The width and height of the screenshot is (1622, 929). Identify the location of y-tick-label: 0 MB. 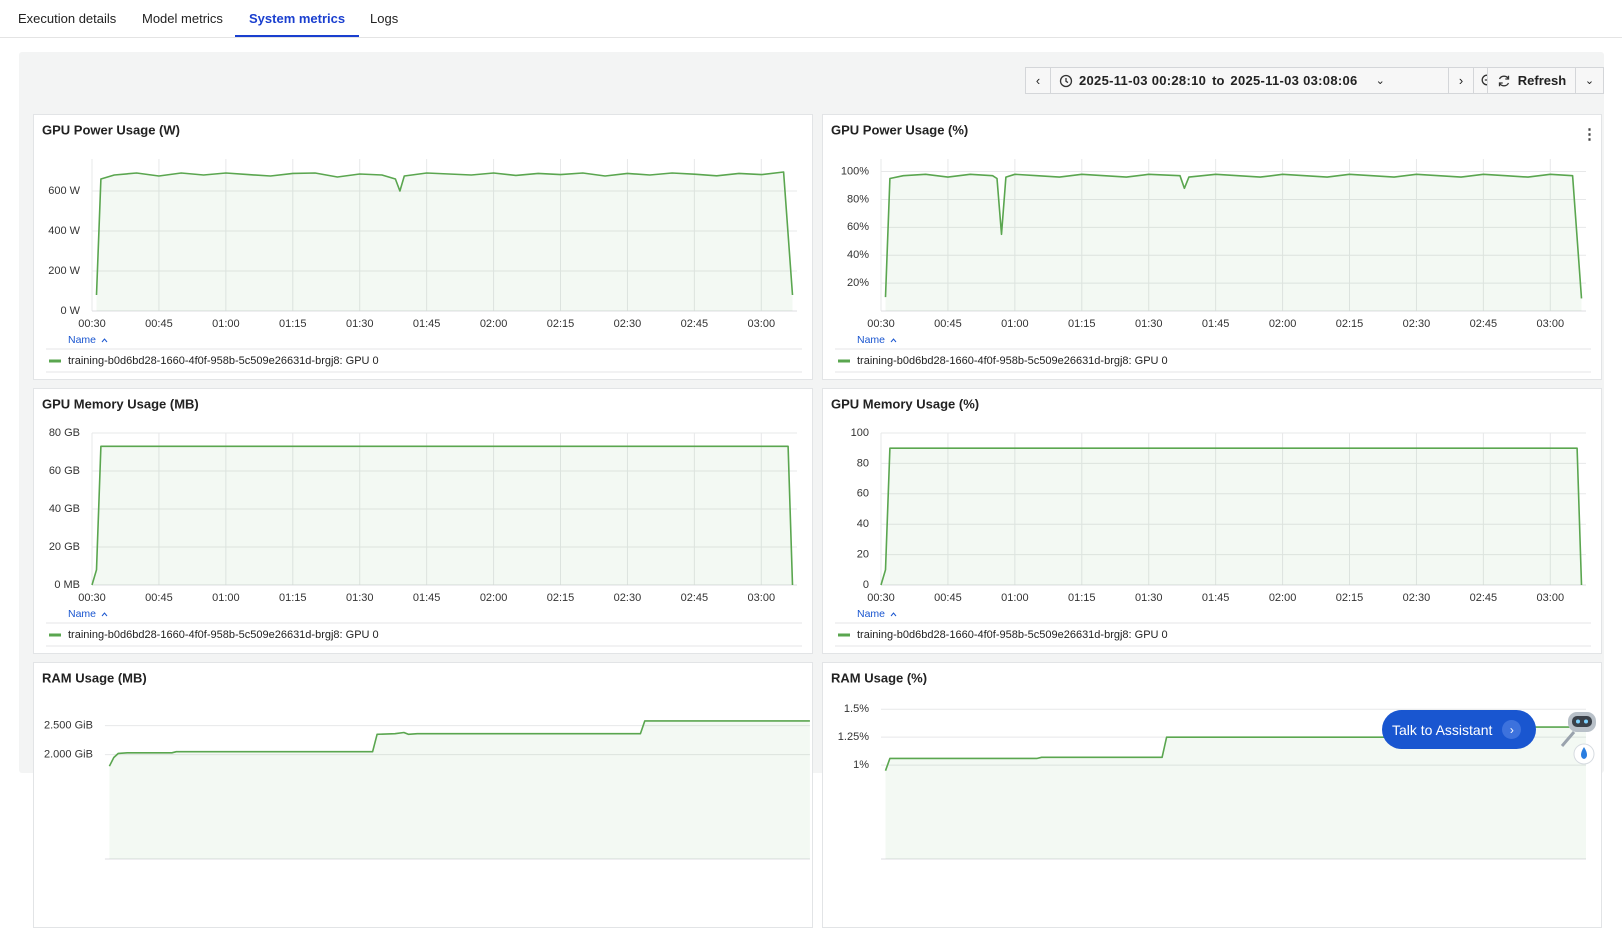
(67, 585).